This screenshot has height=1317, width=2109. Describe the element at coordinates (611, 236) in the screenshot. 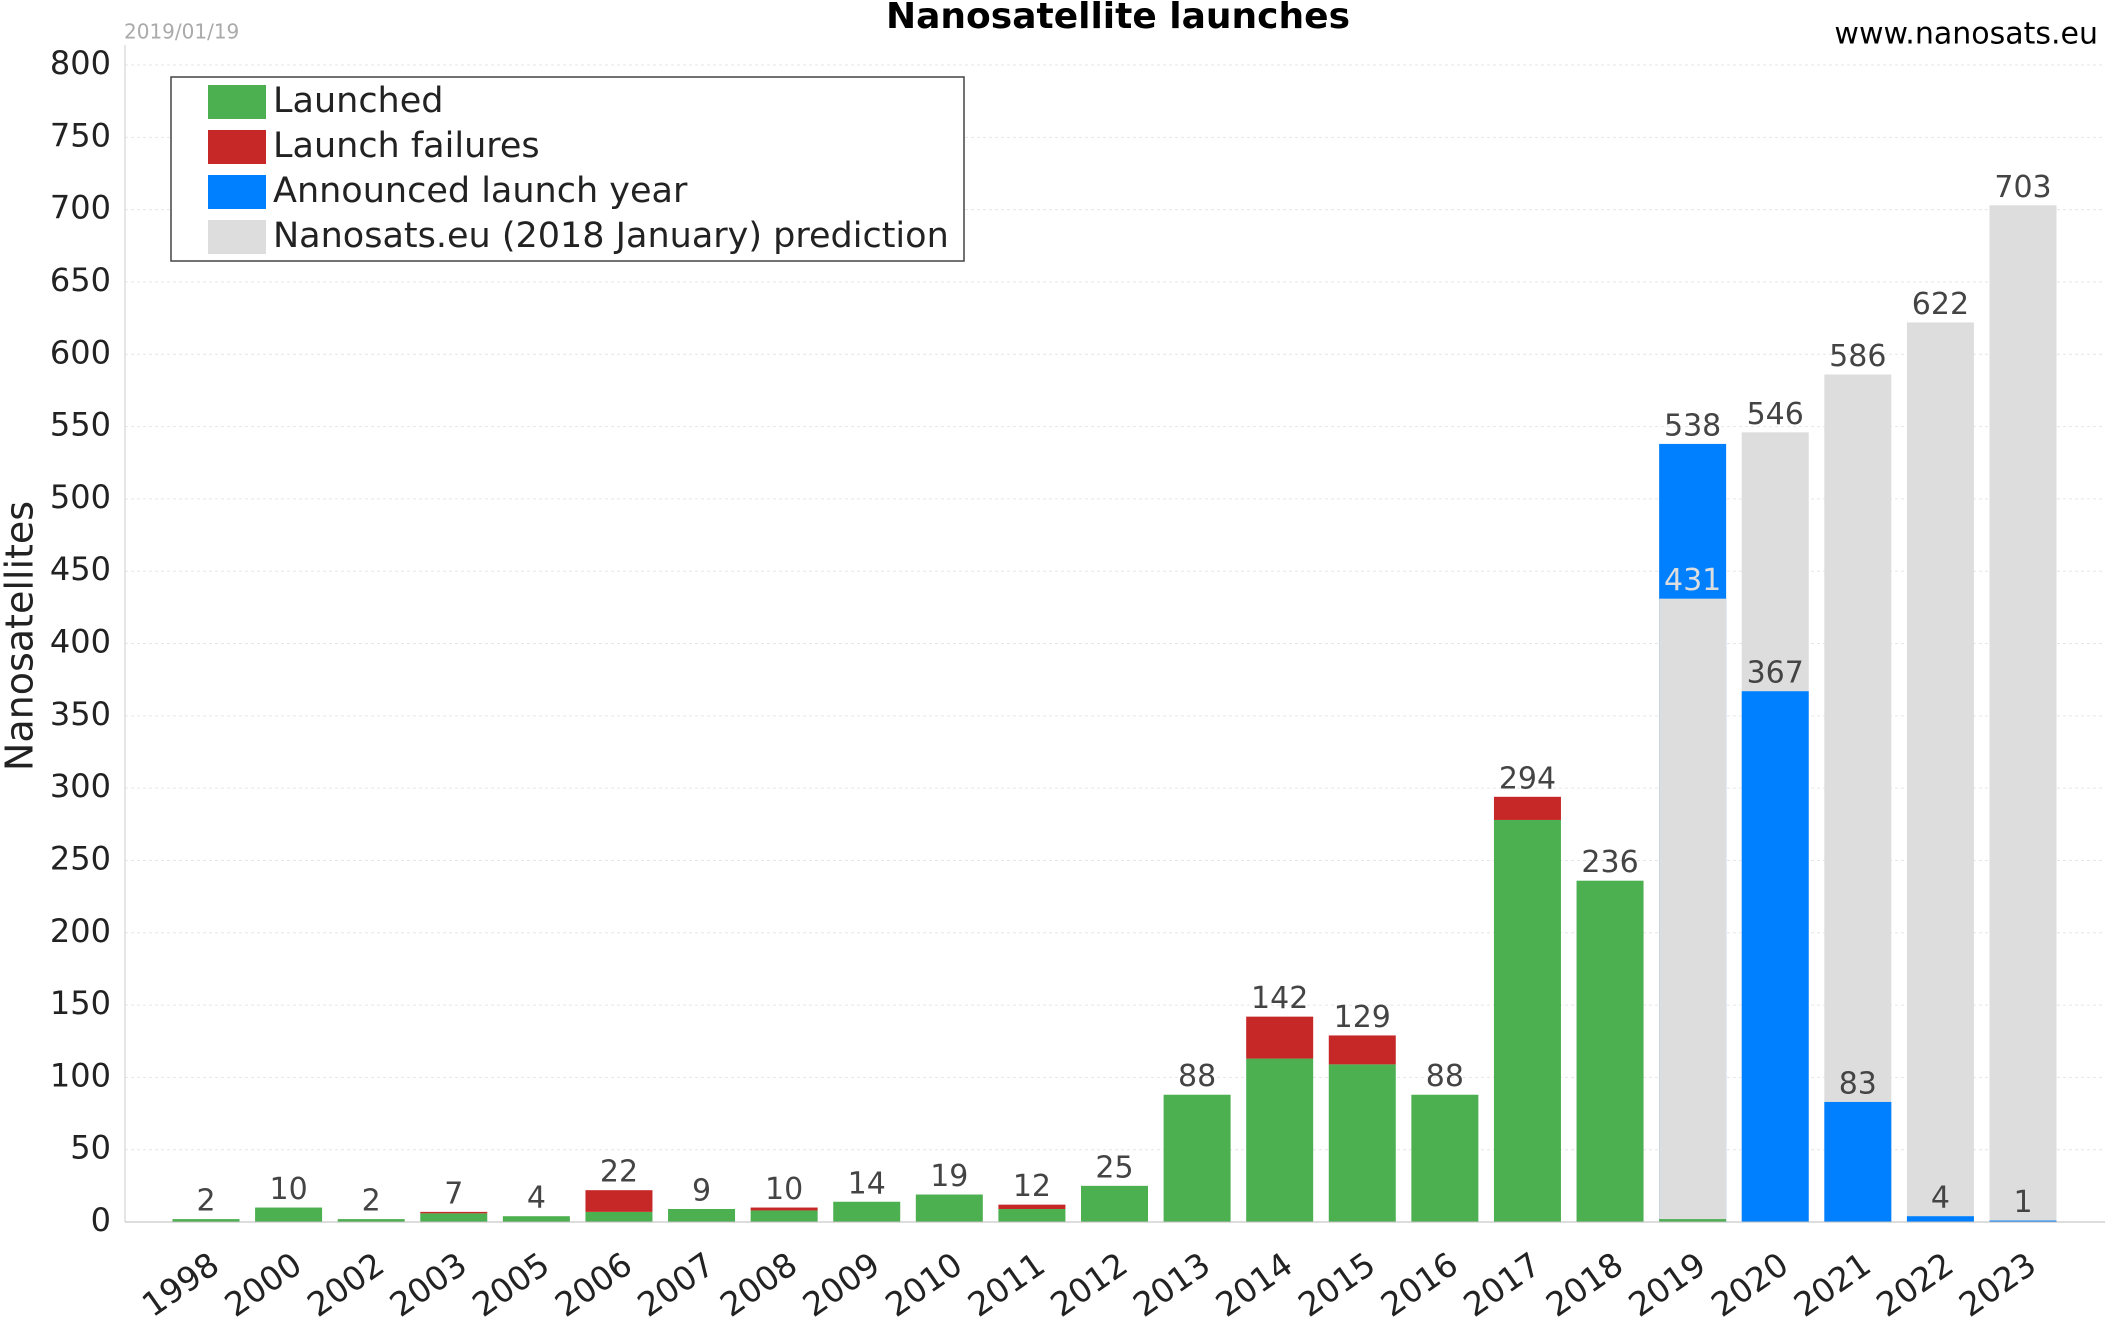

I see `legend-label: Nanosats.eu (2018 January) prediction` at that location.